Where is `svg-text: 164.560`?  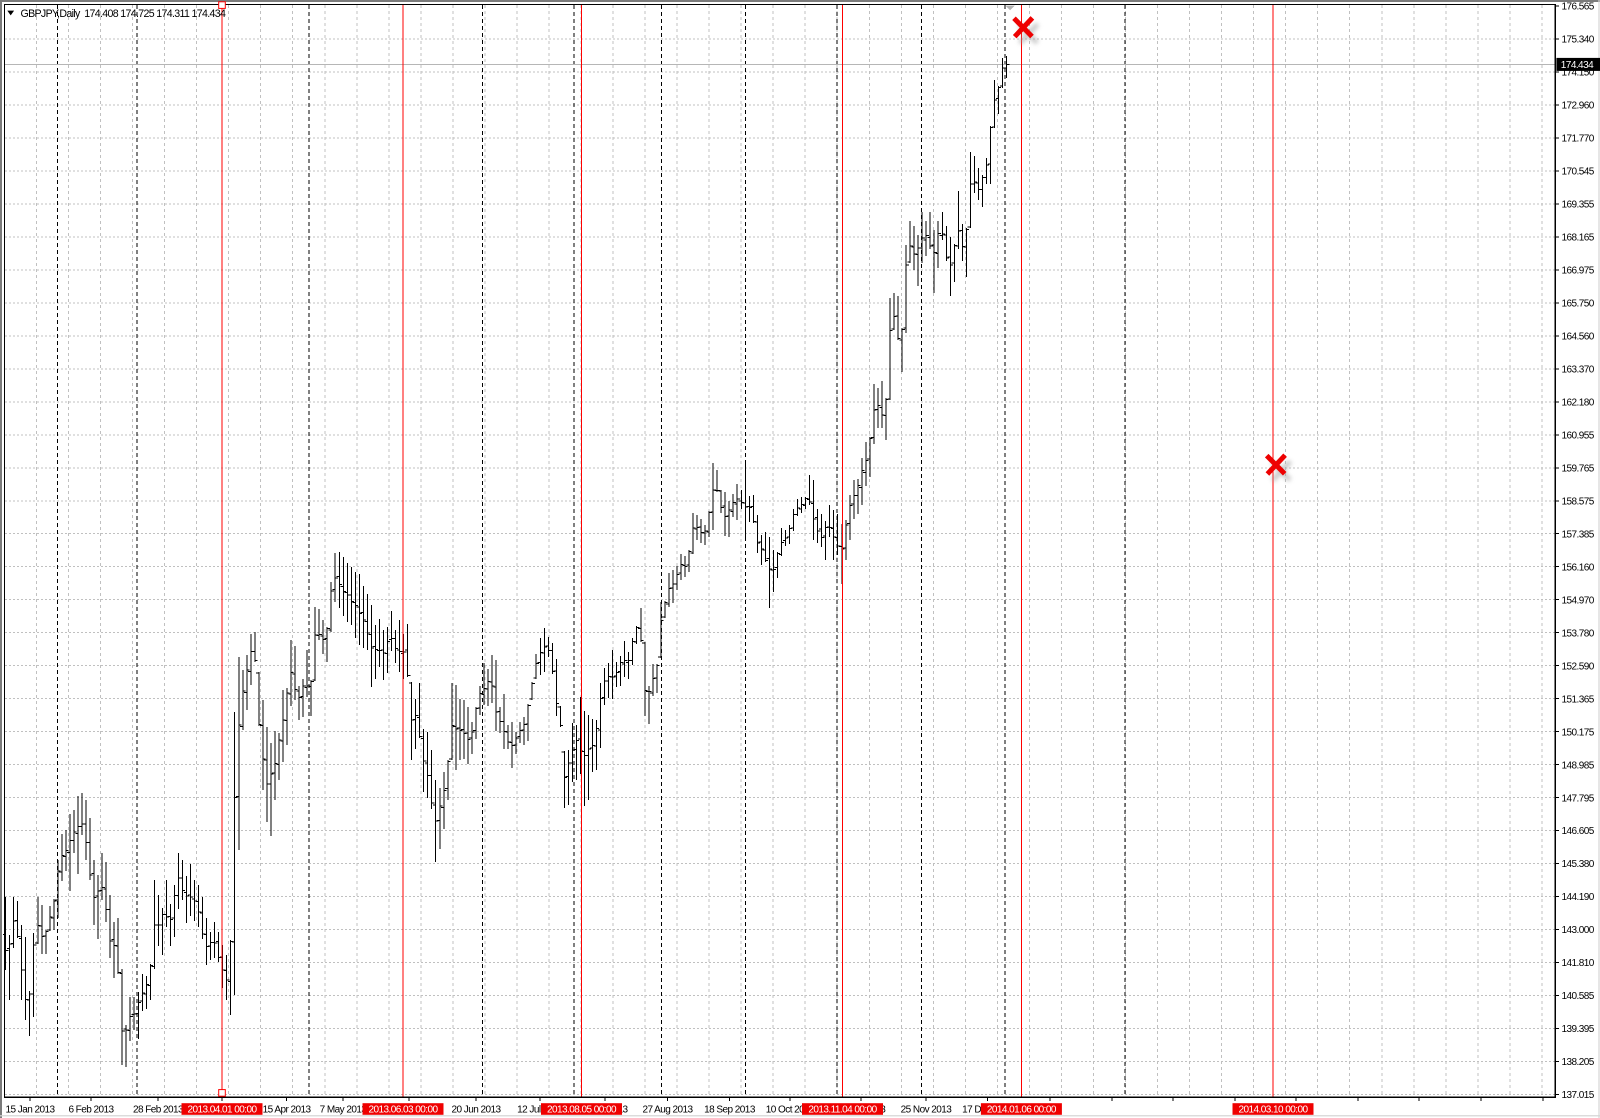
svg-text: 164.560 is located at coordinates (1578, 336).